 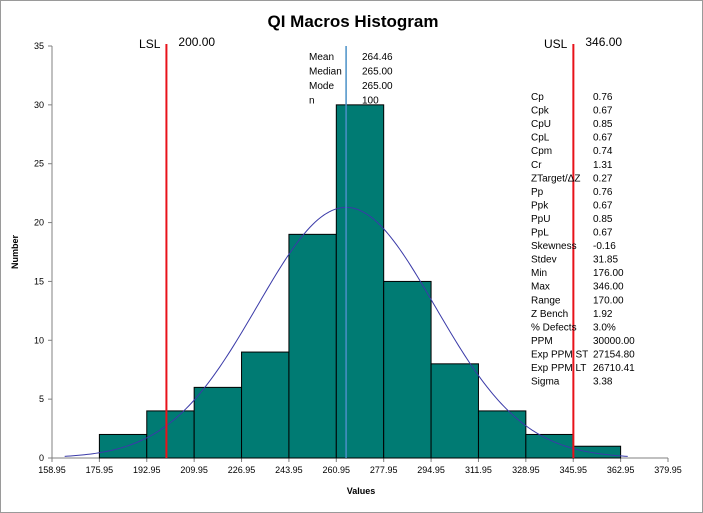 What do you see at coordinates (536, 165) in the screenshot?
I see `stat-cr-label: Cr` at bounding box center [536, 165].